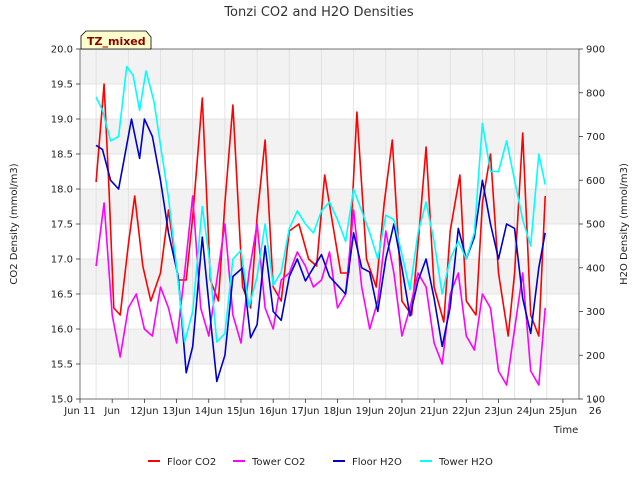 Image resolution: width=640 pixels, height=480 pixels. What do you see at coordinates (595, 225) in the screenshot?
I see `right-y-tick-label: 500` at bounding box center [595, 225].